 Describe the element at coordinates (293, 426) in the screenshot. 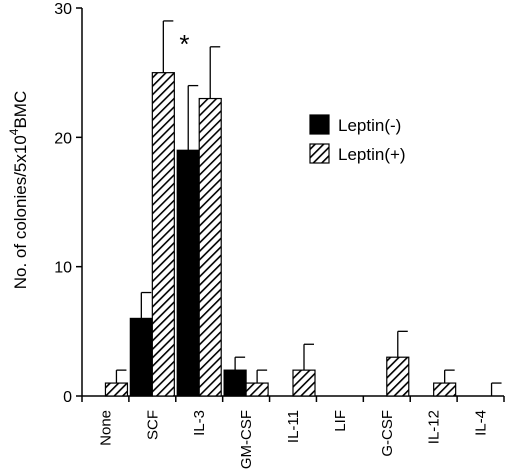

I see `x-category-label: IL-11` at that location.